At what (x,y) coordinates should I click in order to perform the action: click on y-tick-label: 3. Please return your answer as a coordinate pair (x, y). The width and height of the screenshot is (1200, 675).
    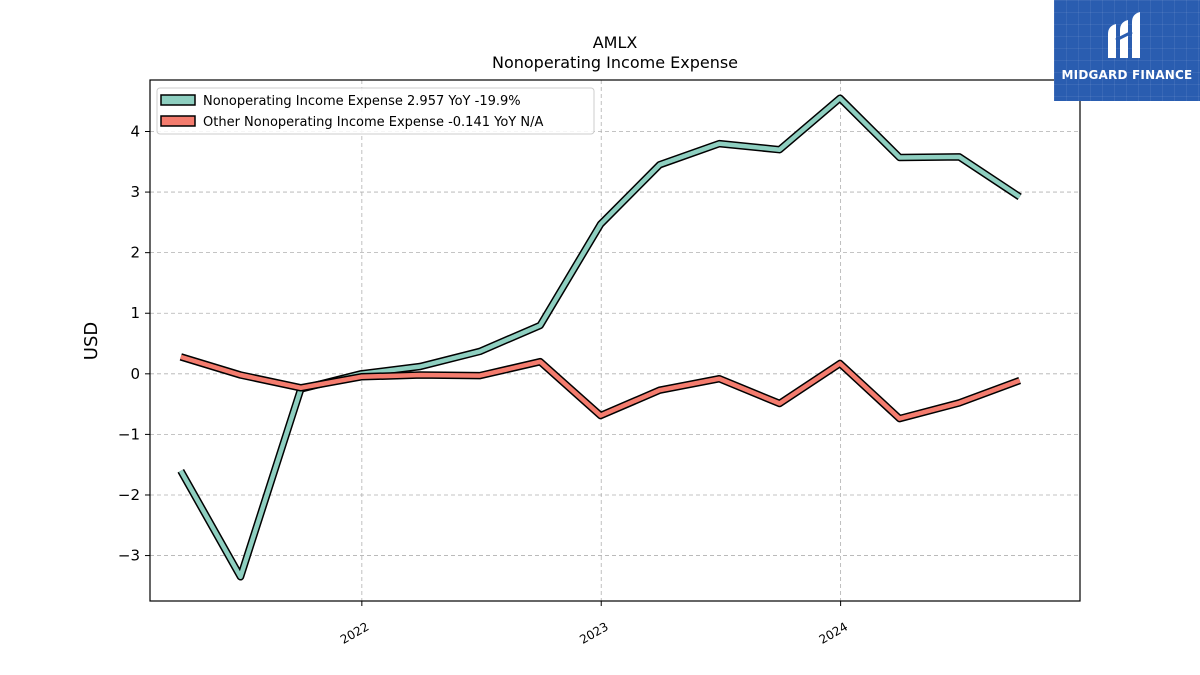
    Looking at the image, I should click on (135, 192).